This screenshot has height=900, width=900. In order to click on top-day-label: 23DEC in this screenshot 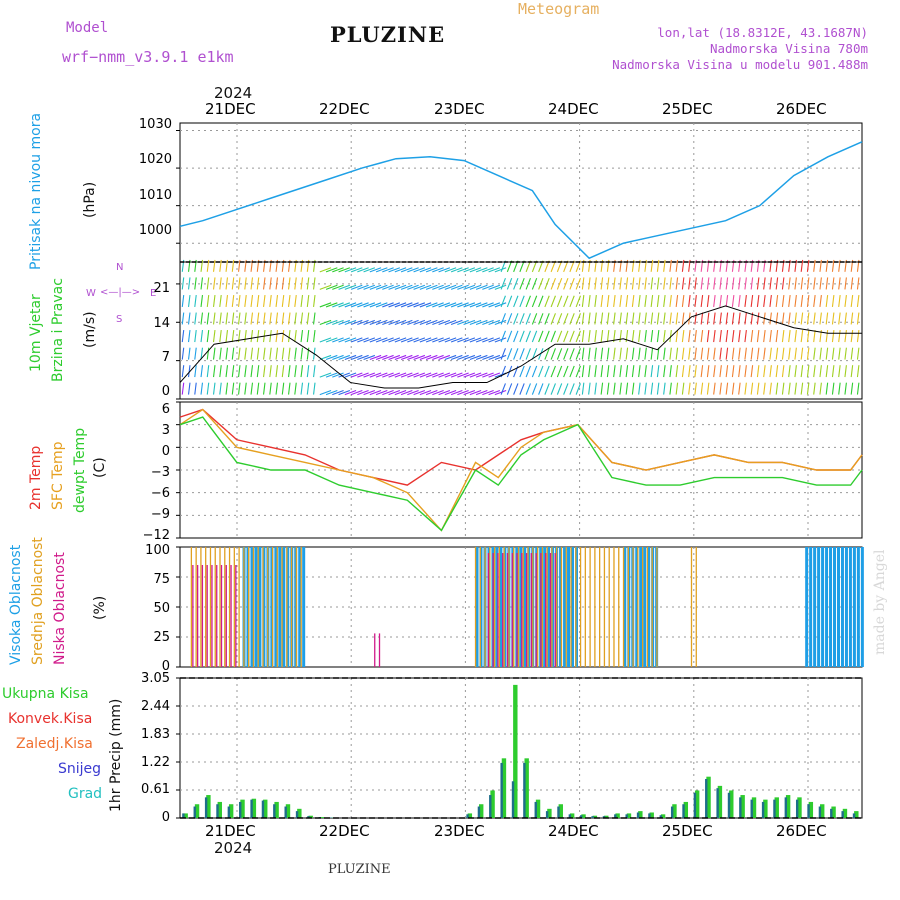, I will do `click(459, 109)`.